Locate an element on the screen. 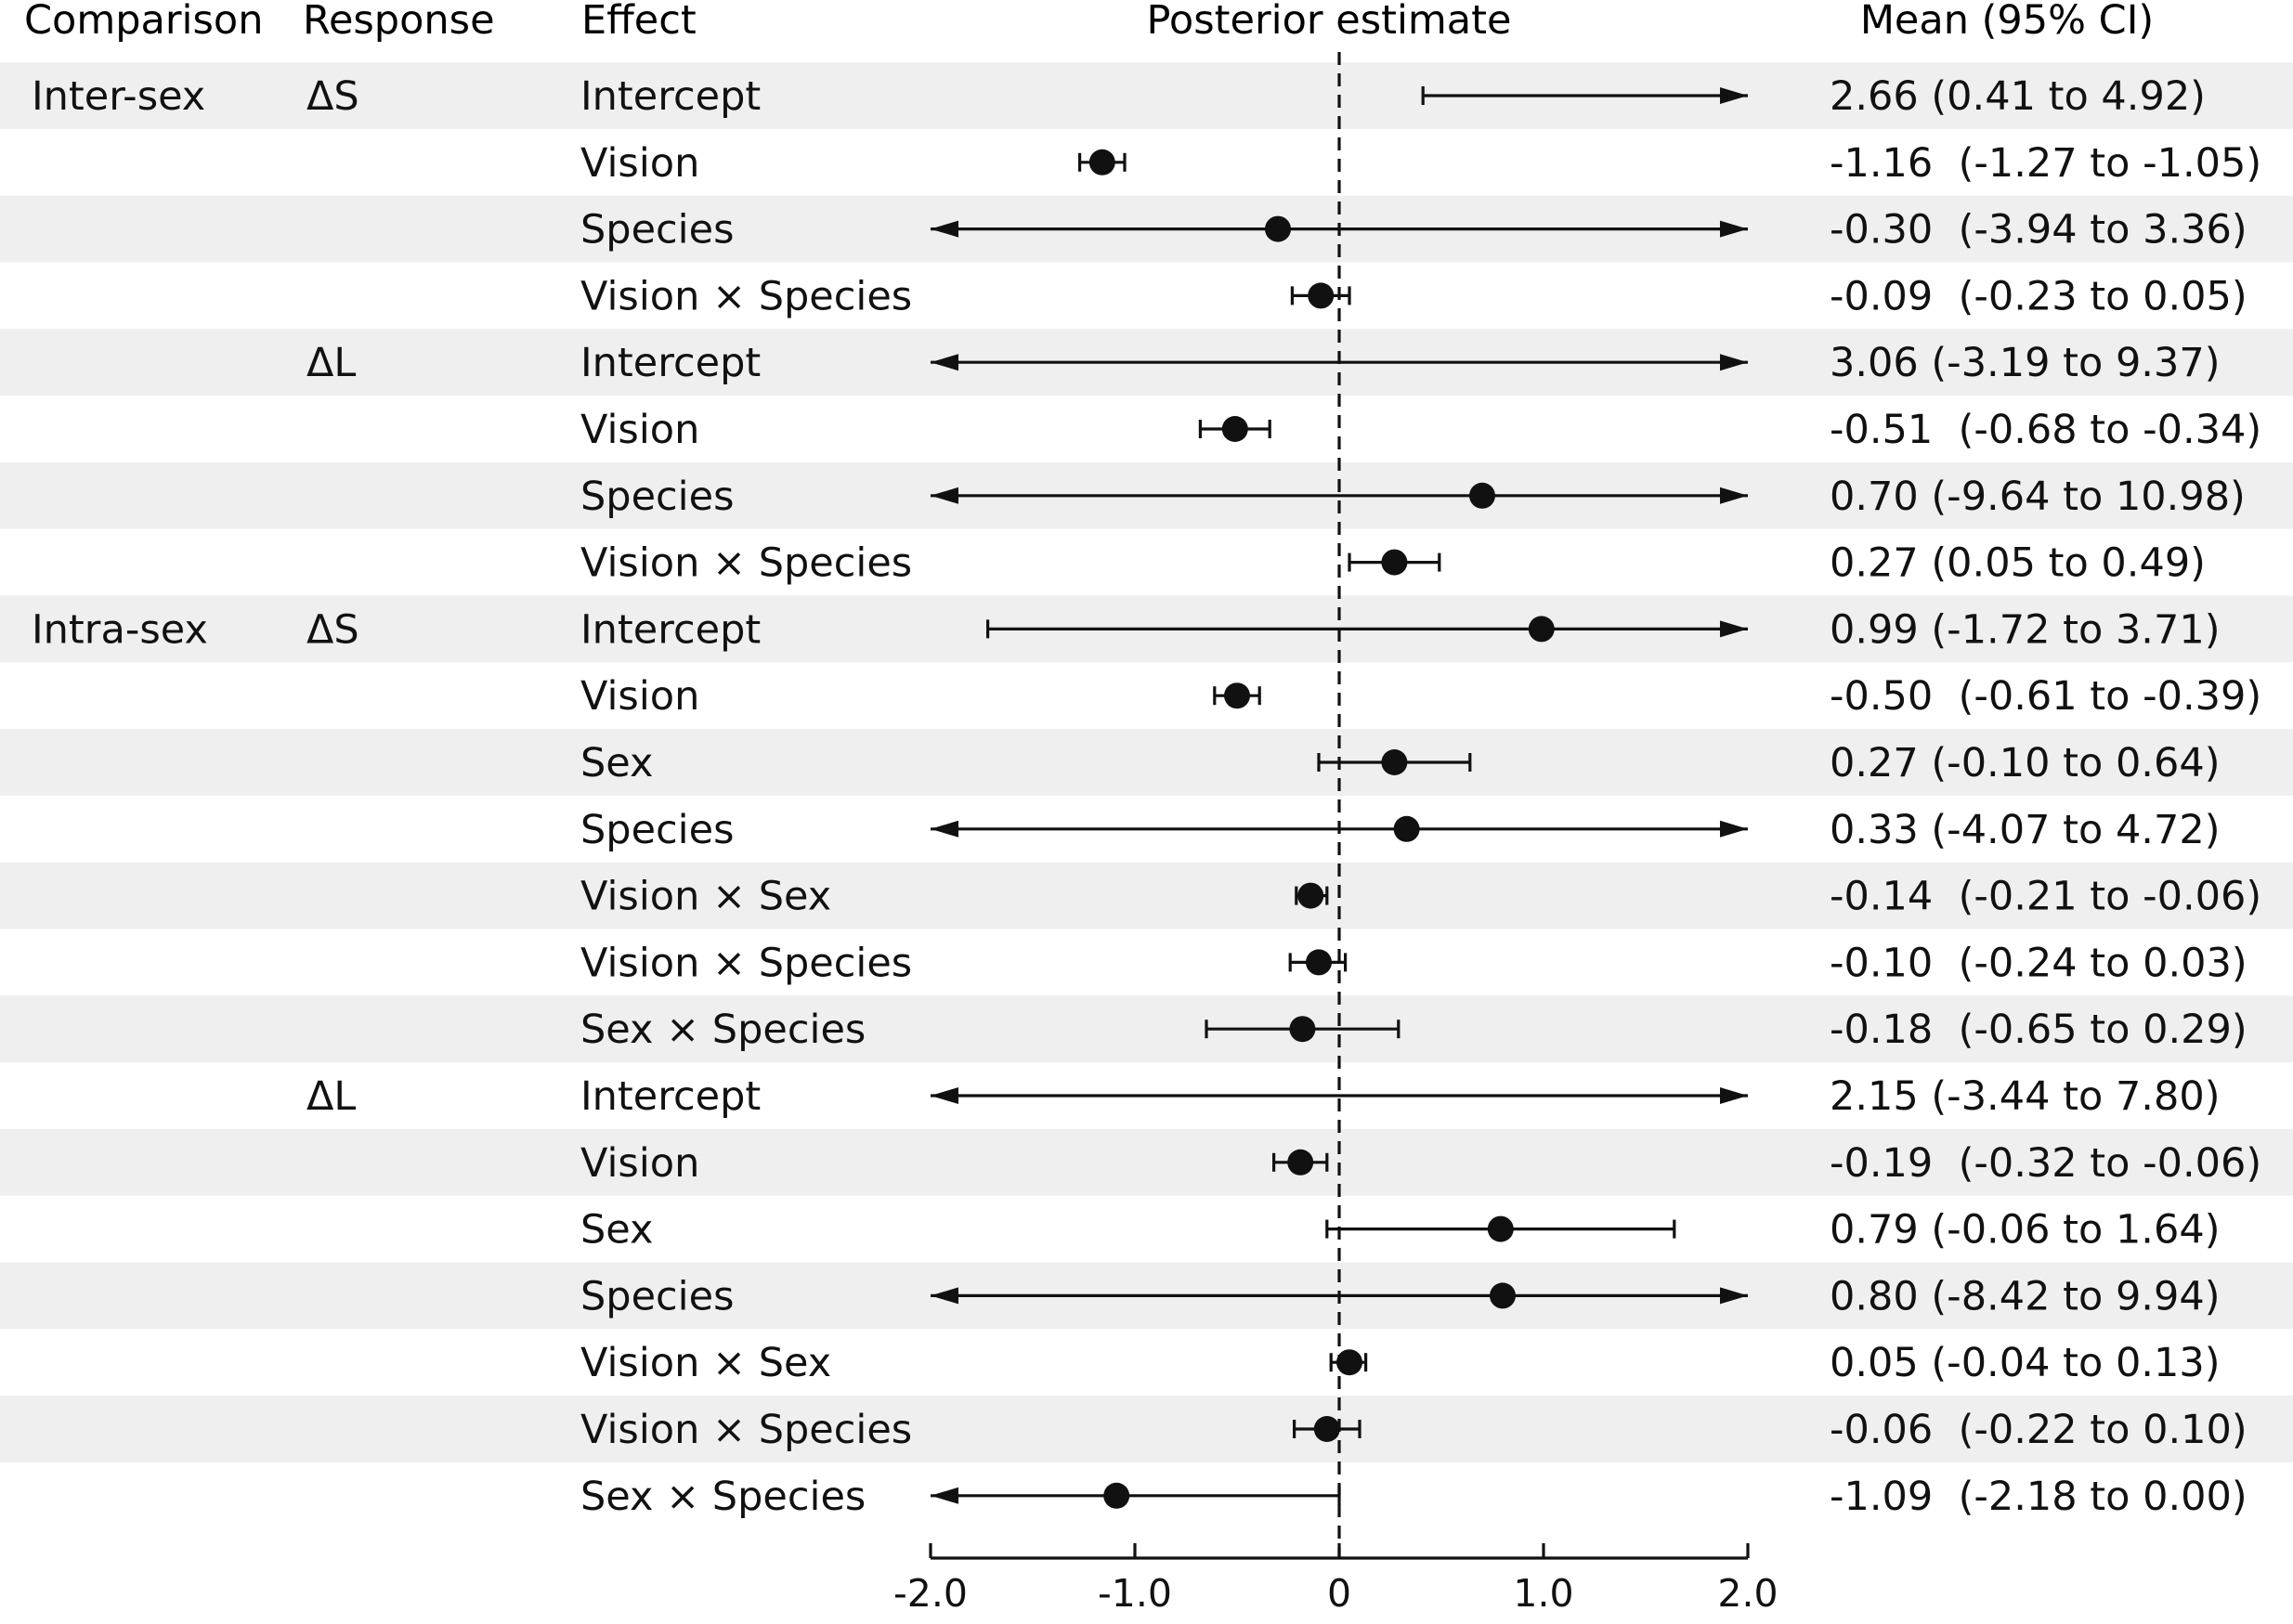 The image size is (2293, 1624). mean-ci-label: -0.51 (-0.68 to -0.34) is located at coordinates (2046, 430).